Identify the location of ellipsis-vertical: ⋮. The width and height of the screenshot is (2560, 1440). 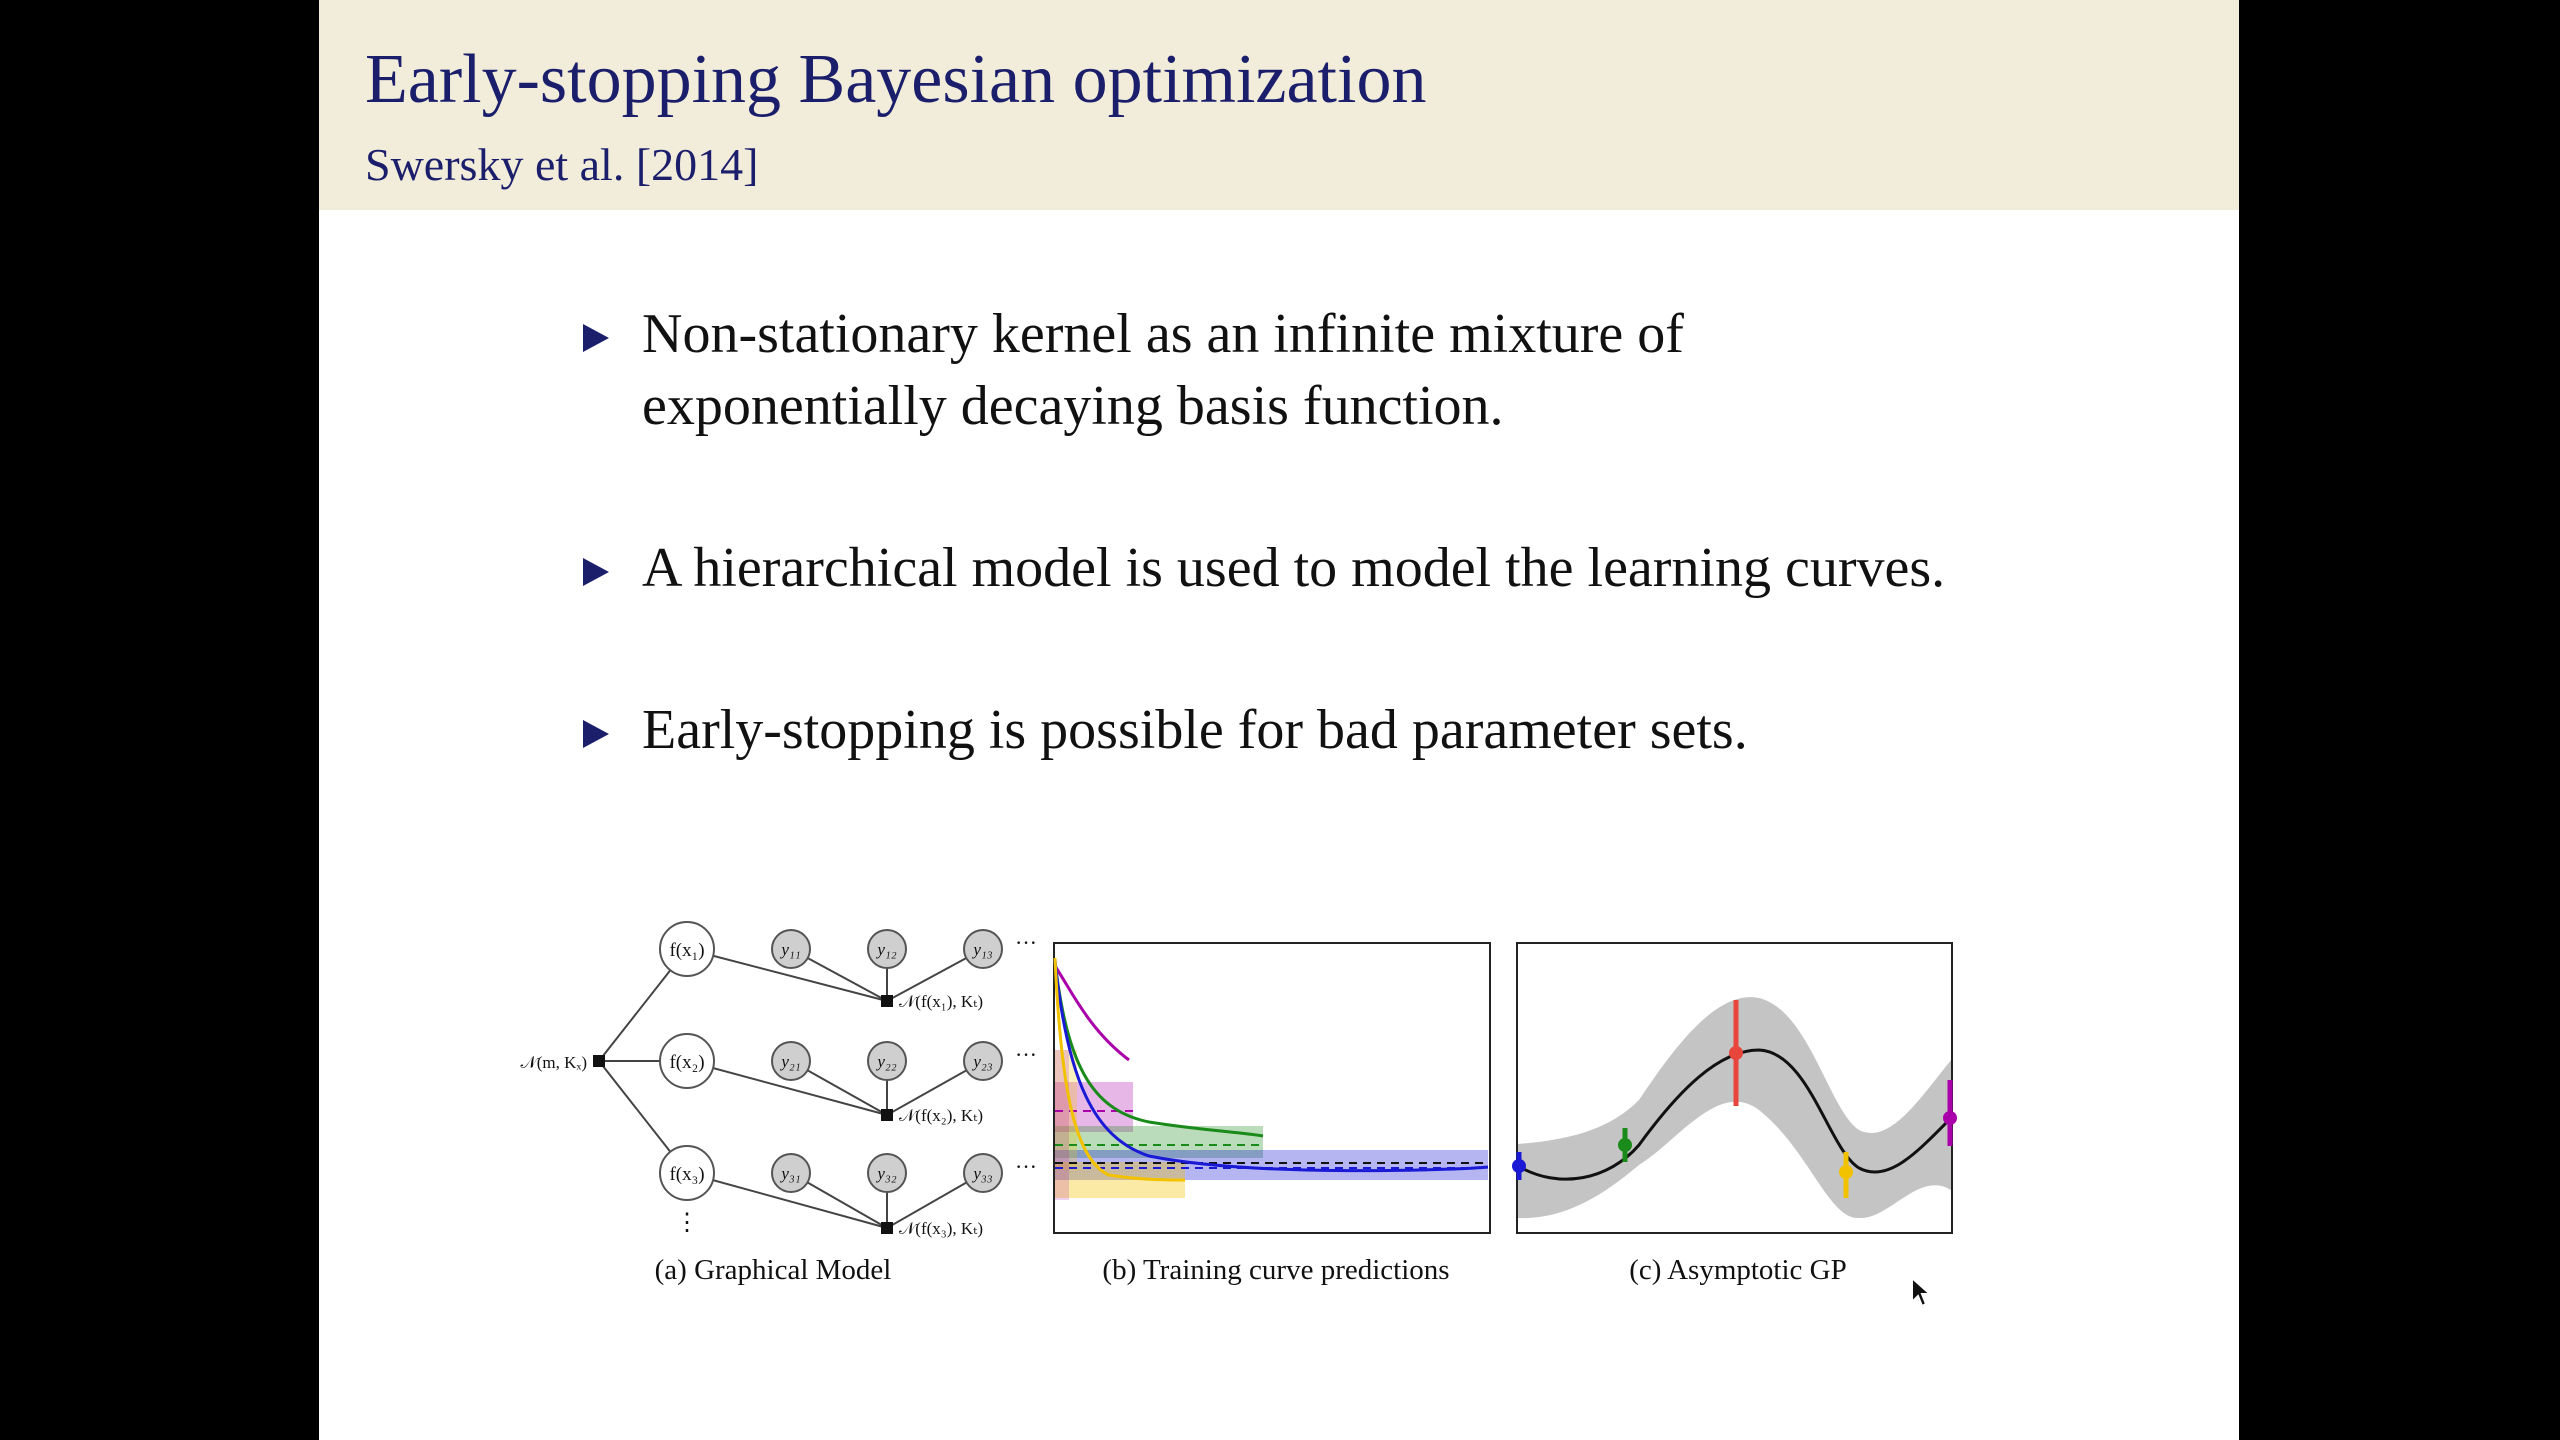
(687, 1223).